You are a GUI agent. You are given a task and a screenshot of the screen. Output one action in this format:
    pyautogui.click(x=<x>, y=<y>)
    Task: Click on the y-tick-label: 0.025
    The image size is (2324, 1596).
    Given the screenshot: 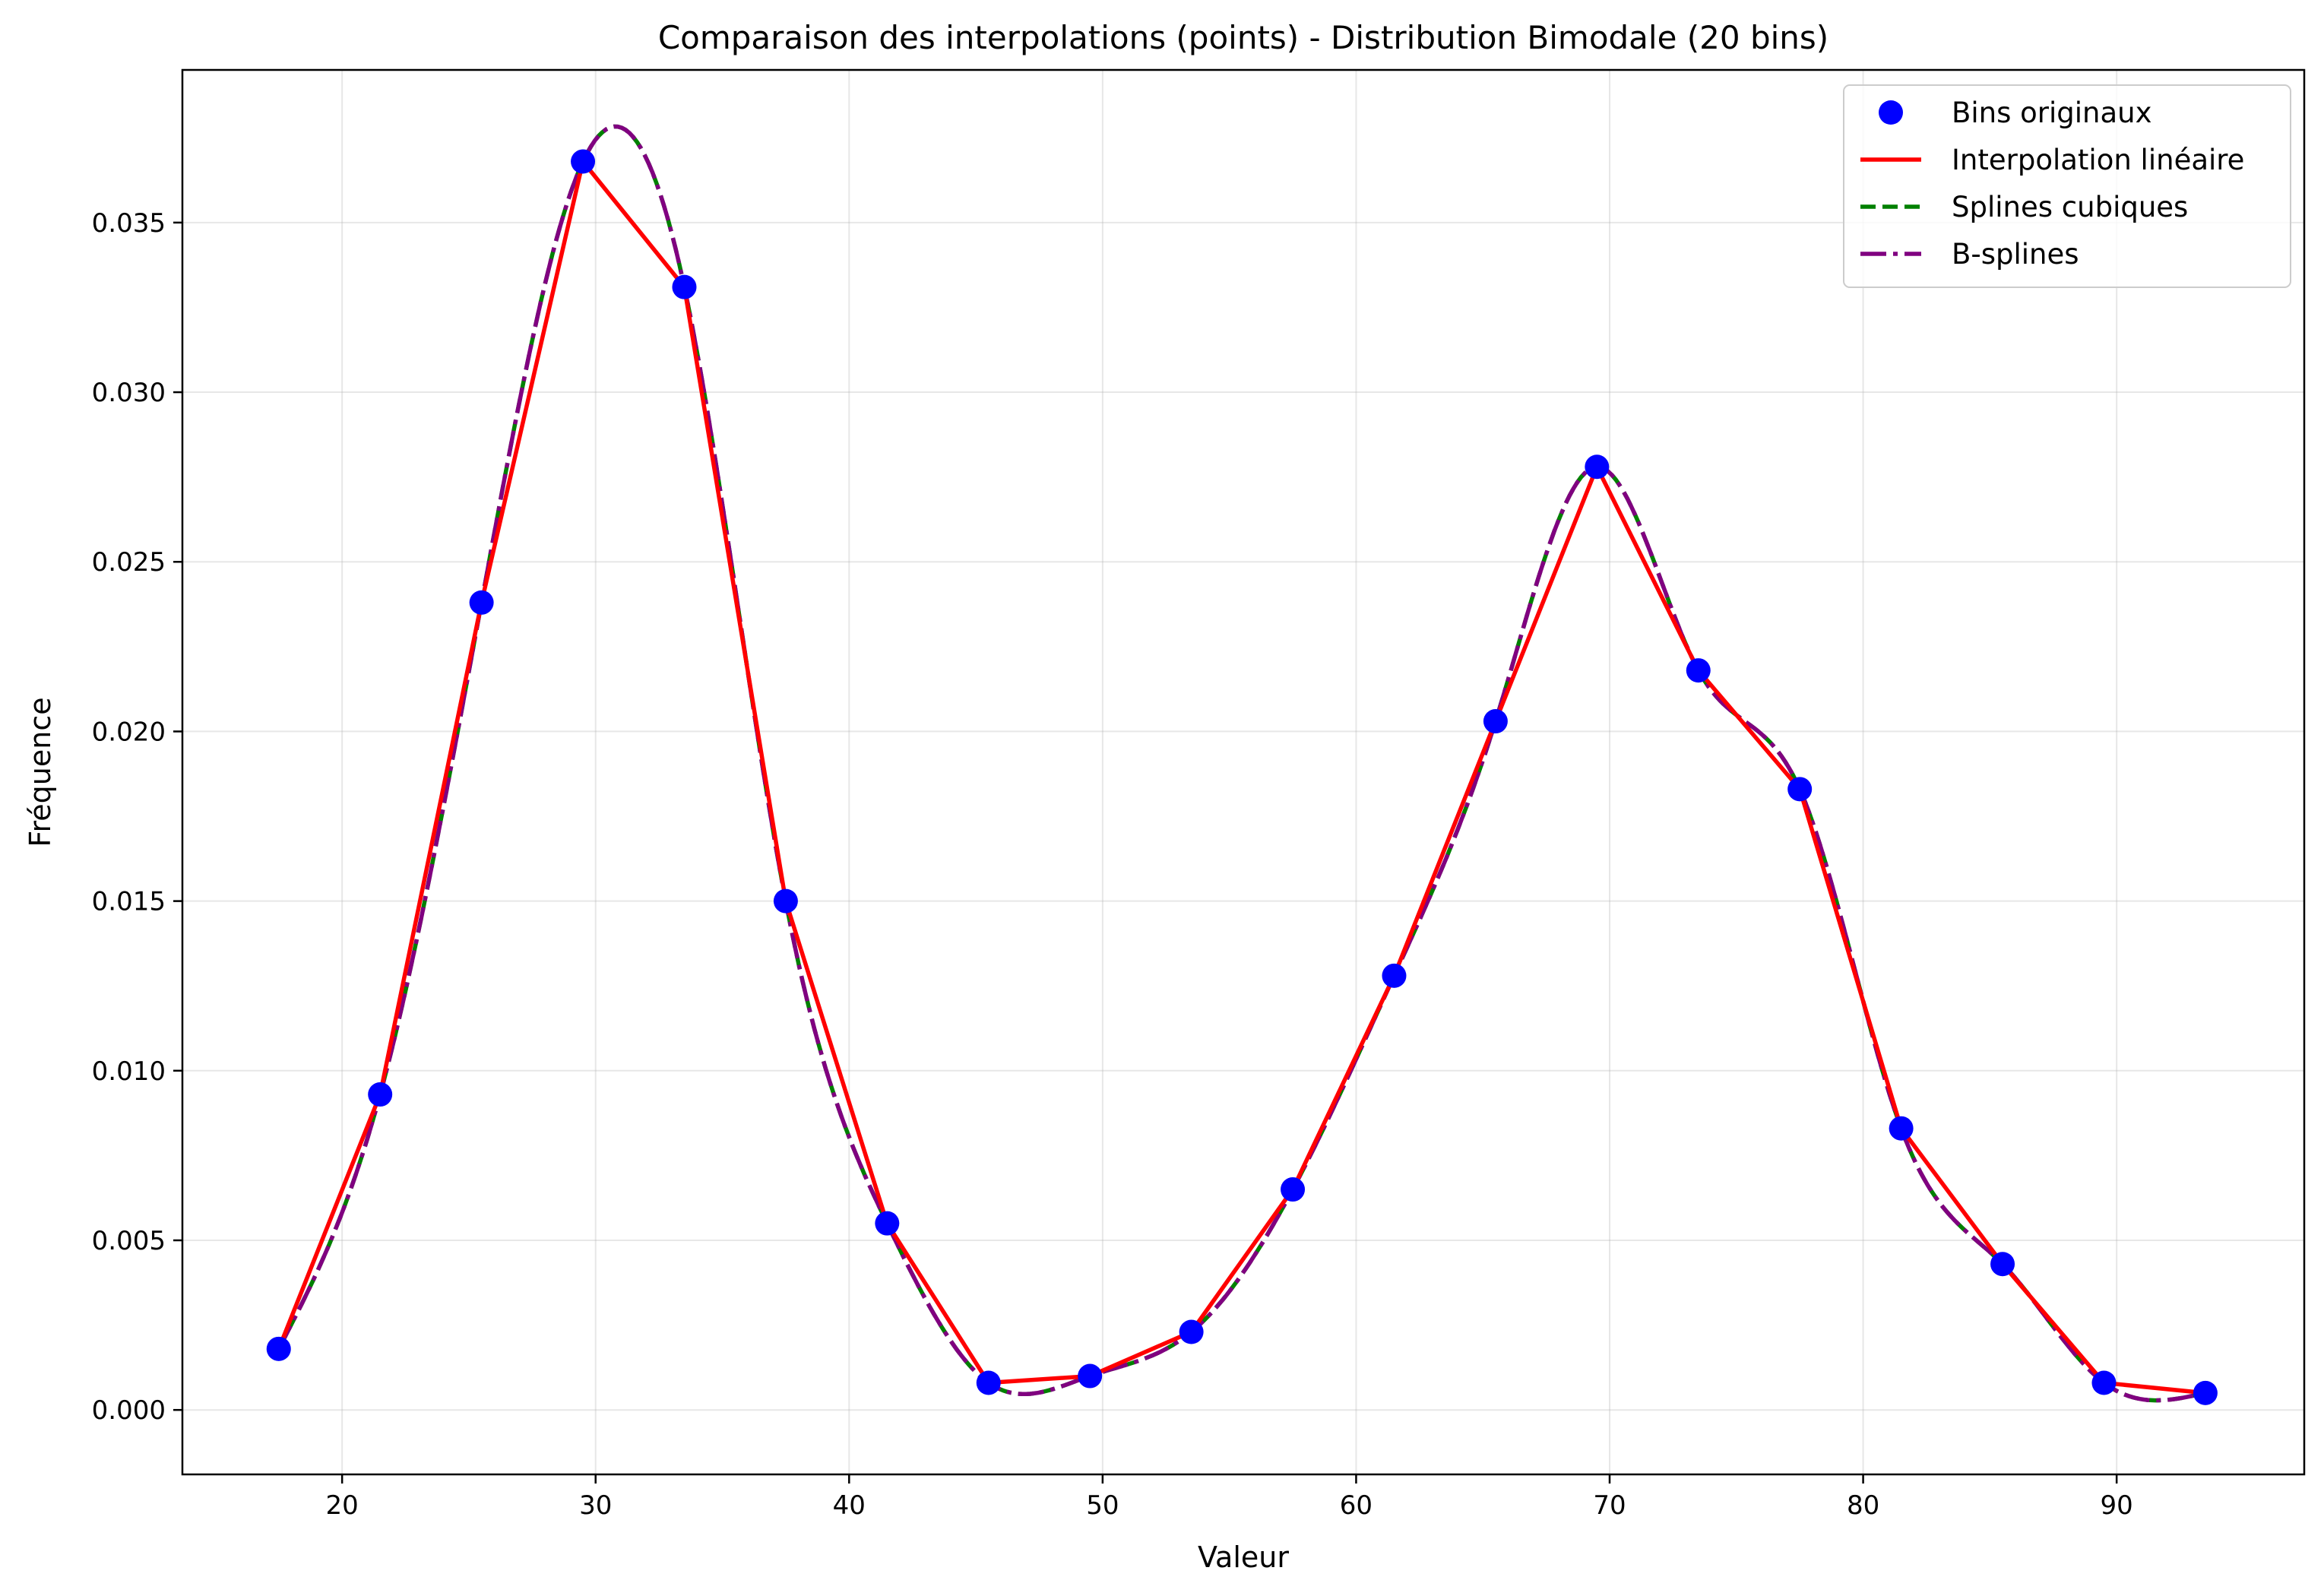 What is the action you would take?
    pyautogui.click(x=129, y=562)
    